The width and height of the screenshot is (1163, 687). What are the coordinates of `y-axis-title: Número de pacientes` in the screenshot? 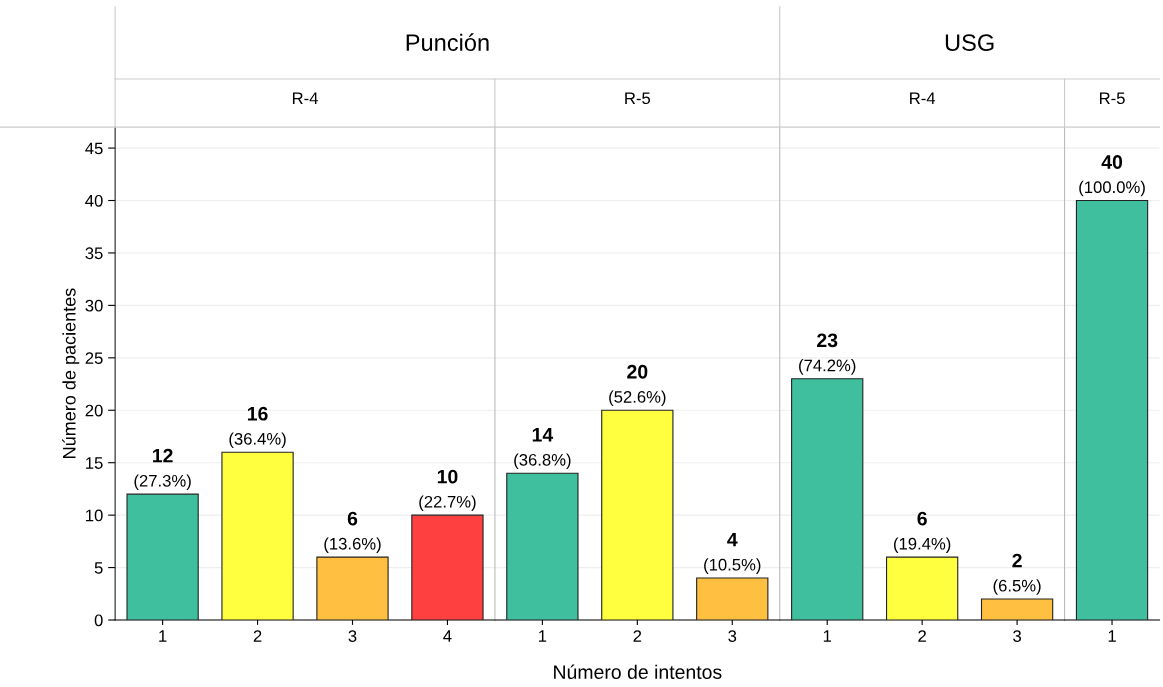 It's located at (71, 373).